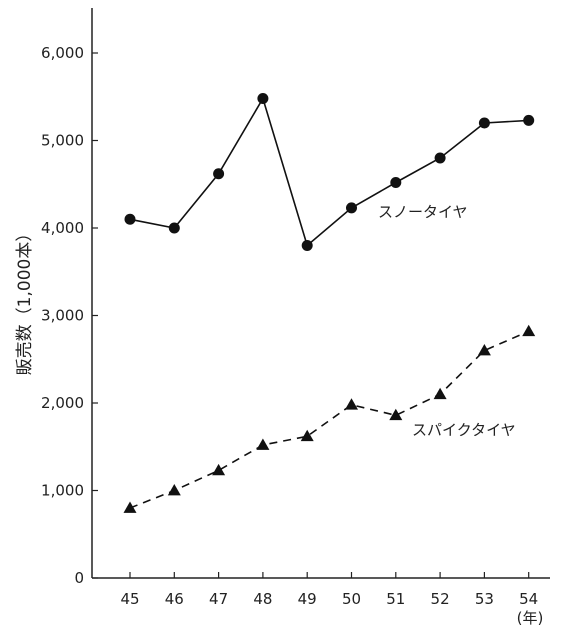  I want to click on x-tick-label: 48, so click(262, 599).